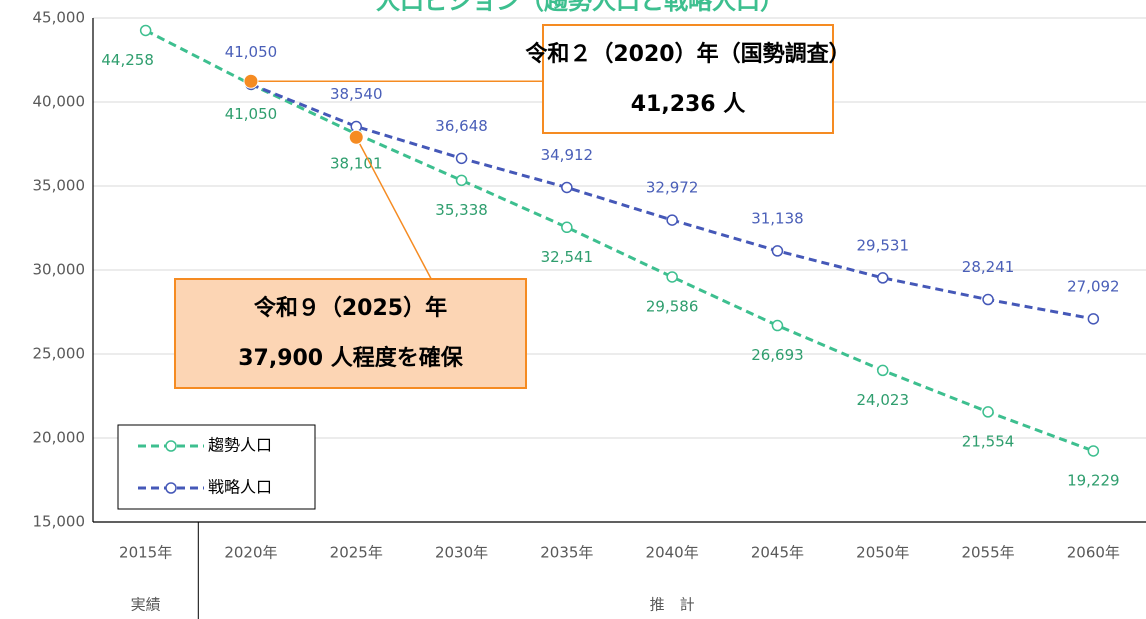 This screenshot has height=619, width=1146. I want to click on annotation-text: 41,236 人, so click(688, 104).